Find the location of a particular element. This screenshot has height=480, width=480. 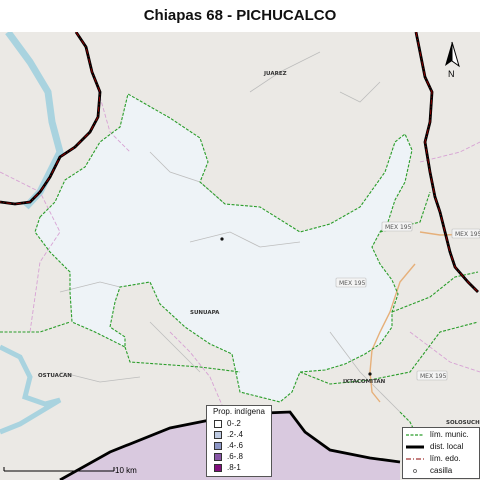

legend-item: lím. munic. is located at coordinates (441, 434).